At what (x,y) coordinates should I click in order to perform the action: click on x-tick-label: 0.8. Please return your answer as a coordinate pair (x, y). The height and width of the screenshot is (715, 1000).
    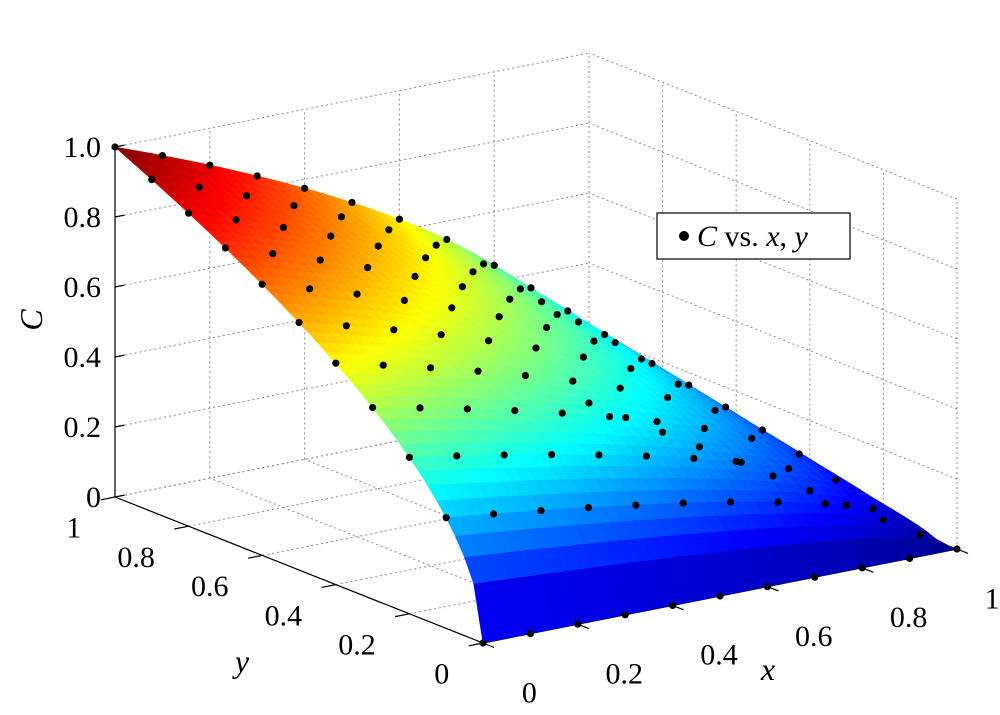
    Looking at the image, I should click on (909, 617).